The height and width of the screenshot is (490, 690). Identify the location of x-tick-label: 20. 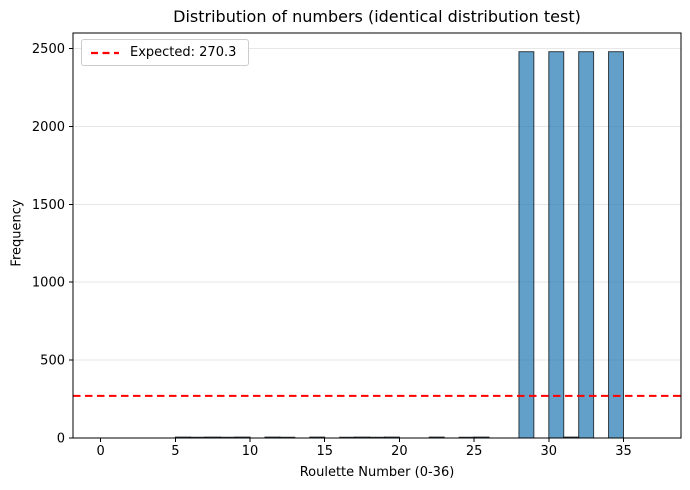
(399, 451).